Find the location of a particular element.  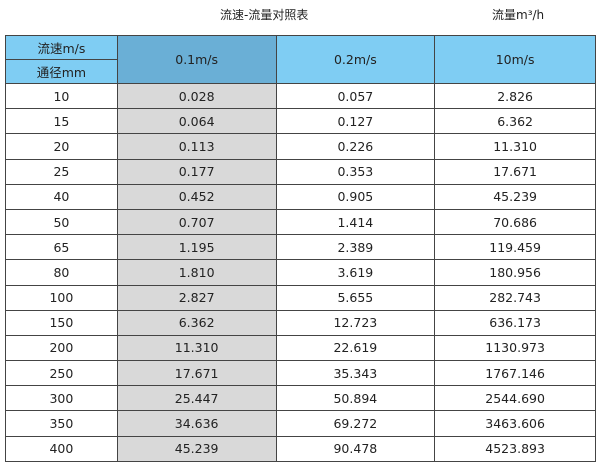

flow-cell: 0.905 is located at coordinates (355, 196).